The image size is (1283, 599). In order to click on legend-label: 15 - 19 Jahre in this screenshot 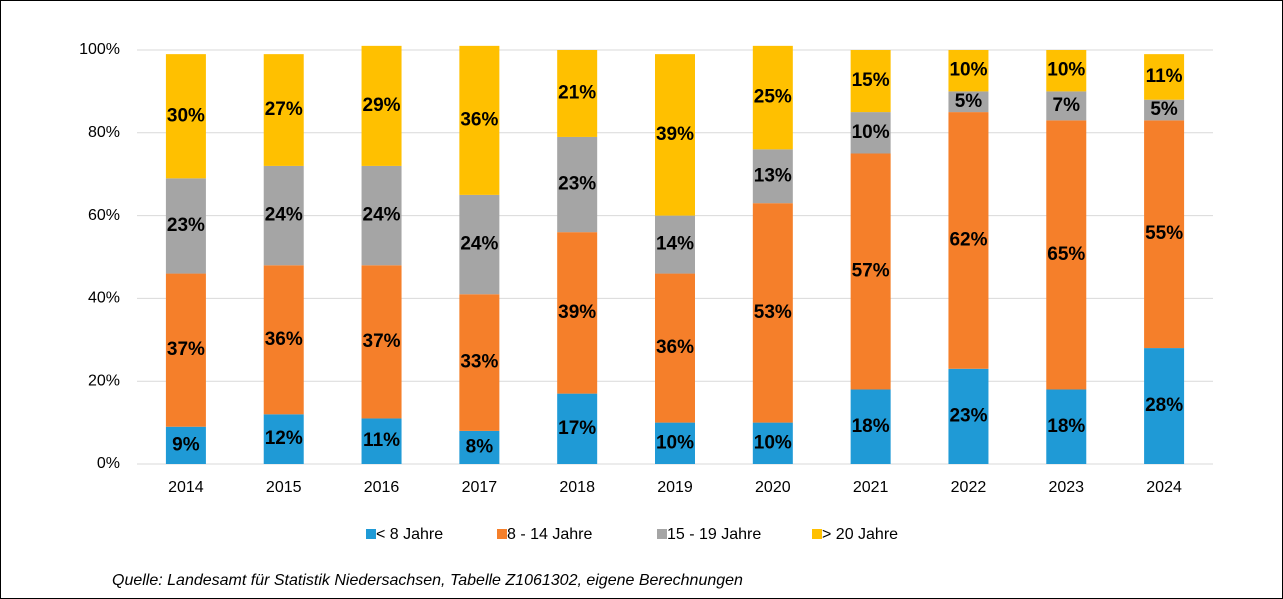, I will do `click(714, 534)`.